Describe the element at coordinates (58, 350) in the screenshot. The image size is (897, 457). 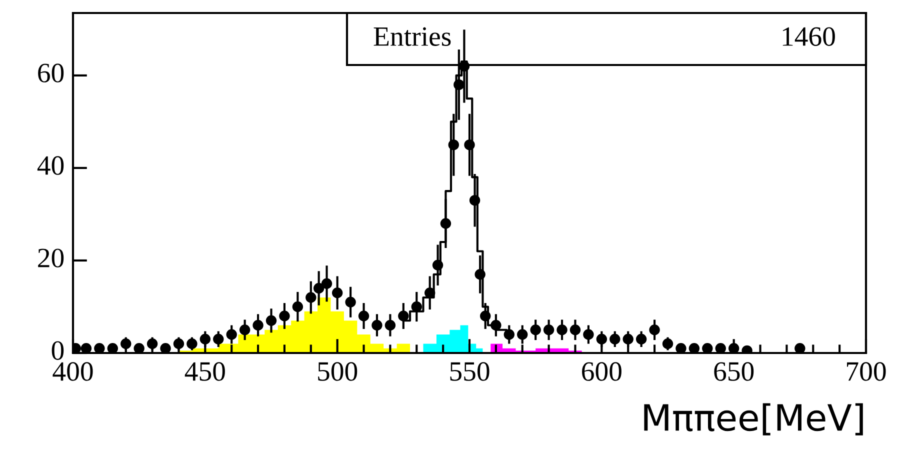
I see `y-tick-label: 0` at that location.